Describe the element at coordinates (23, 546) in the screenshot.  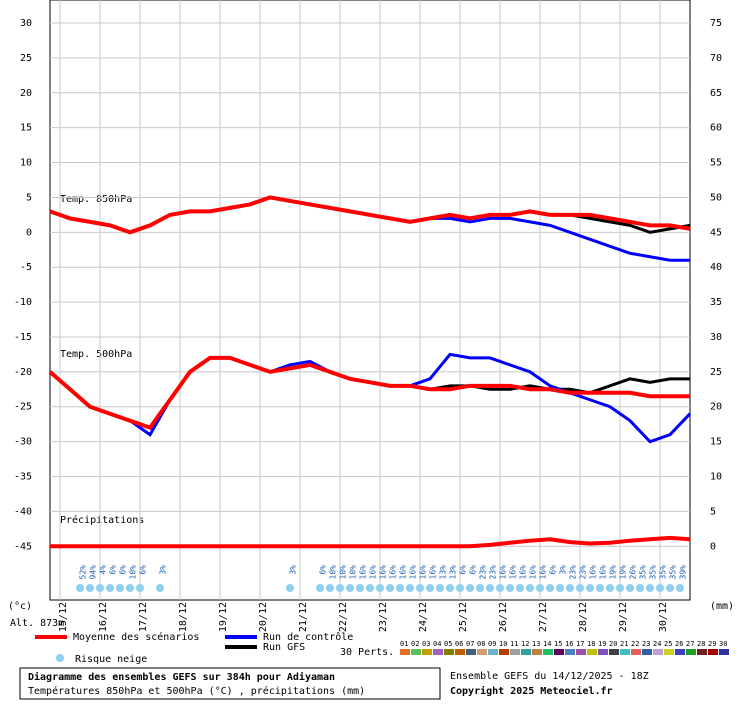
I see `y-tick-label: -45` at that location.